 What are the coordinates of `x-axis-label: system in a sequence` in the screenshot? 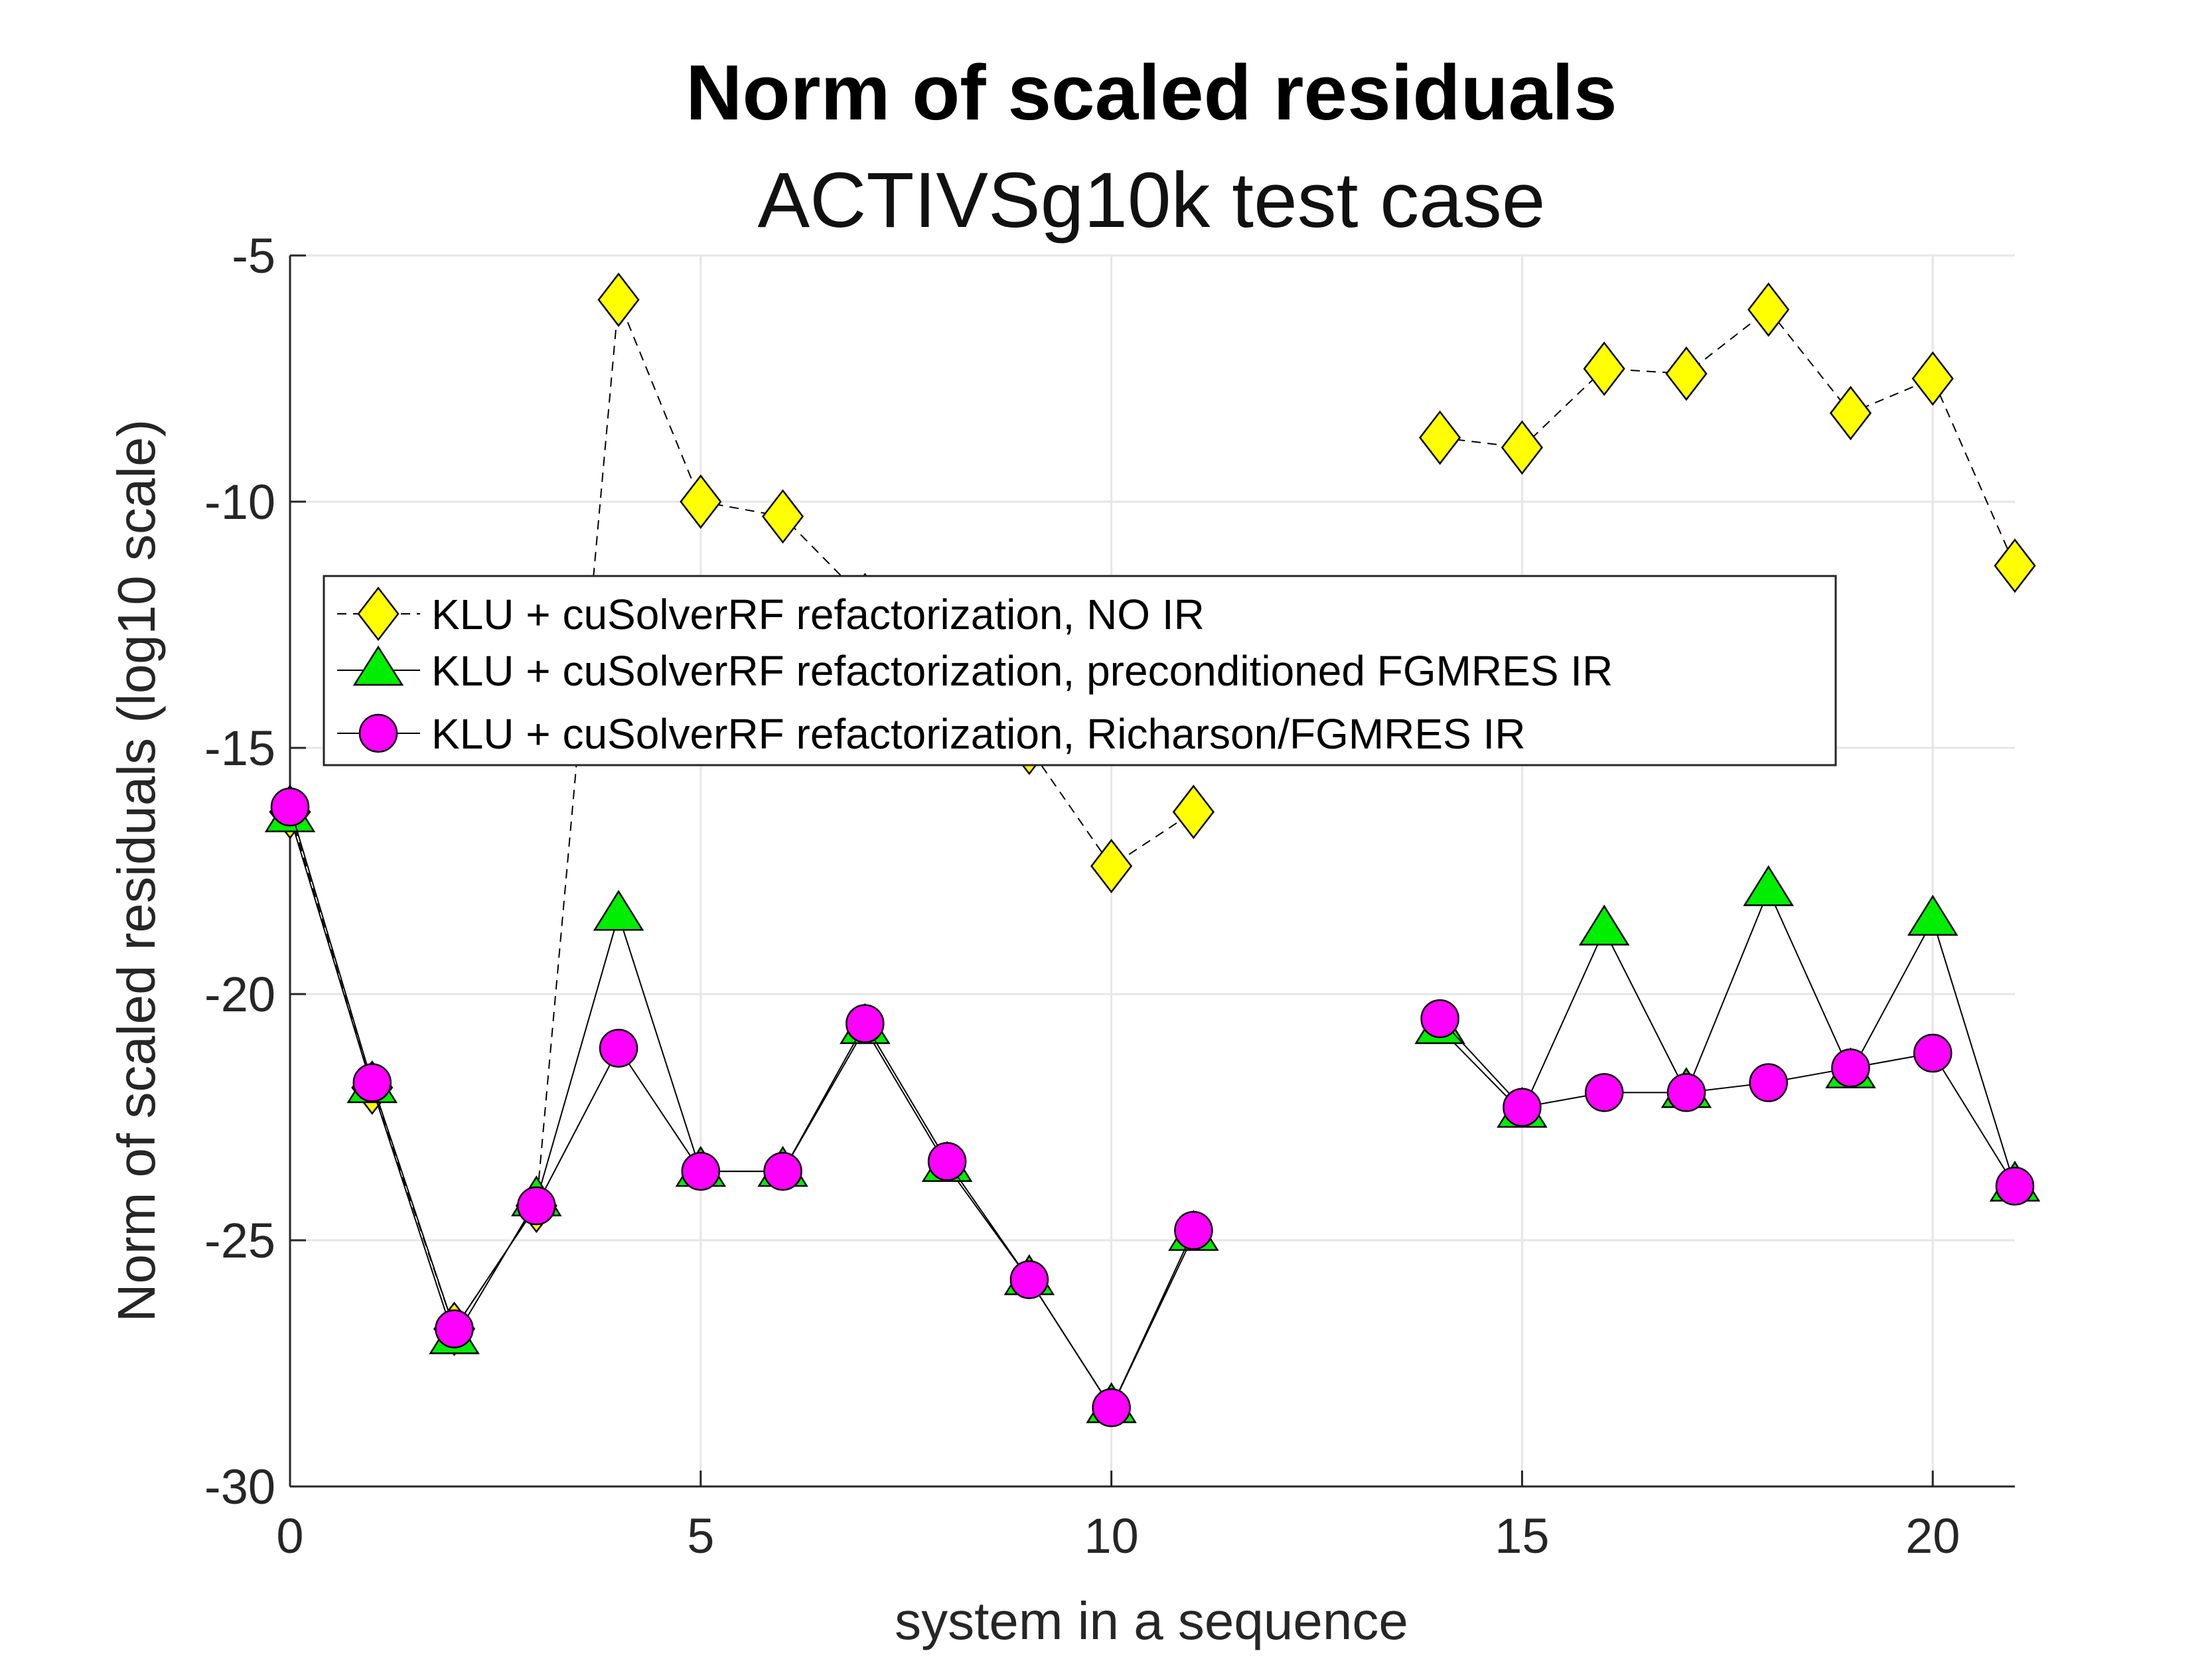 It's located at (1151, 1620).